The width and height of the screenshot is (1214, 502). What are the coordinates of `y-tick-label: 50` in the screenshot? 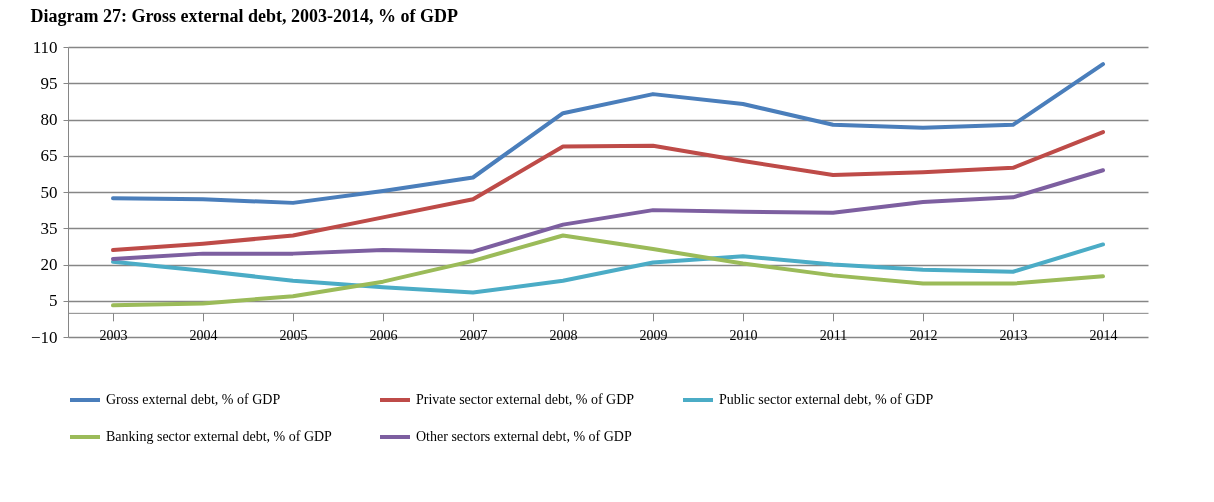 It's located at (49, 192).